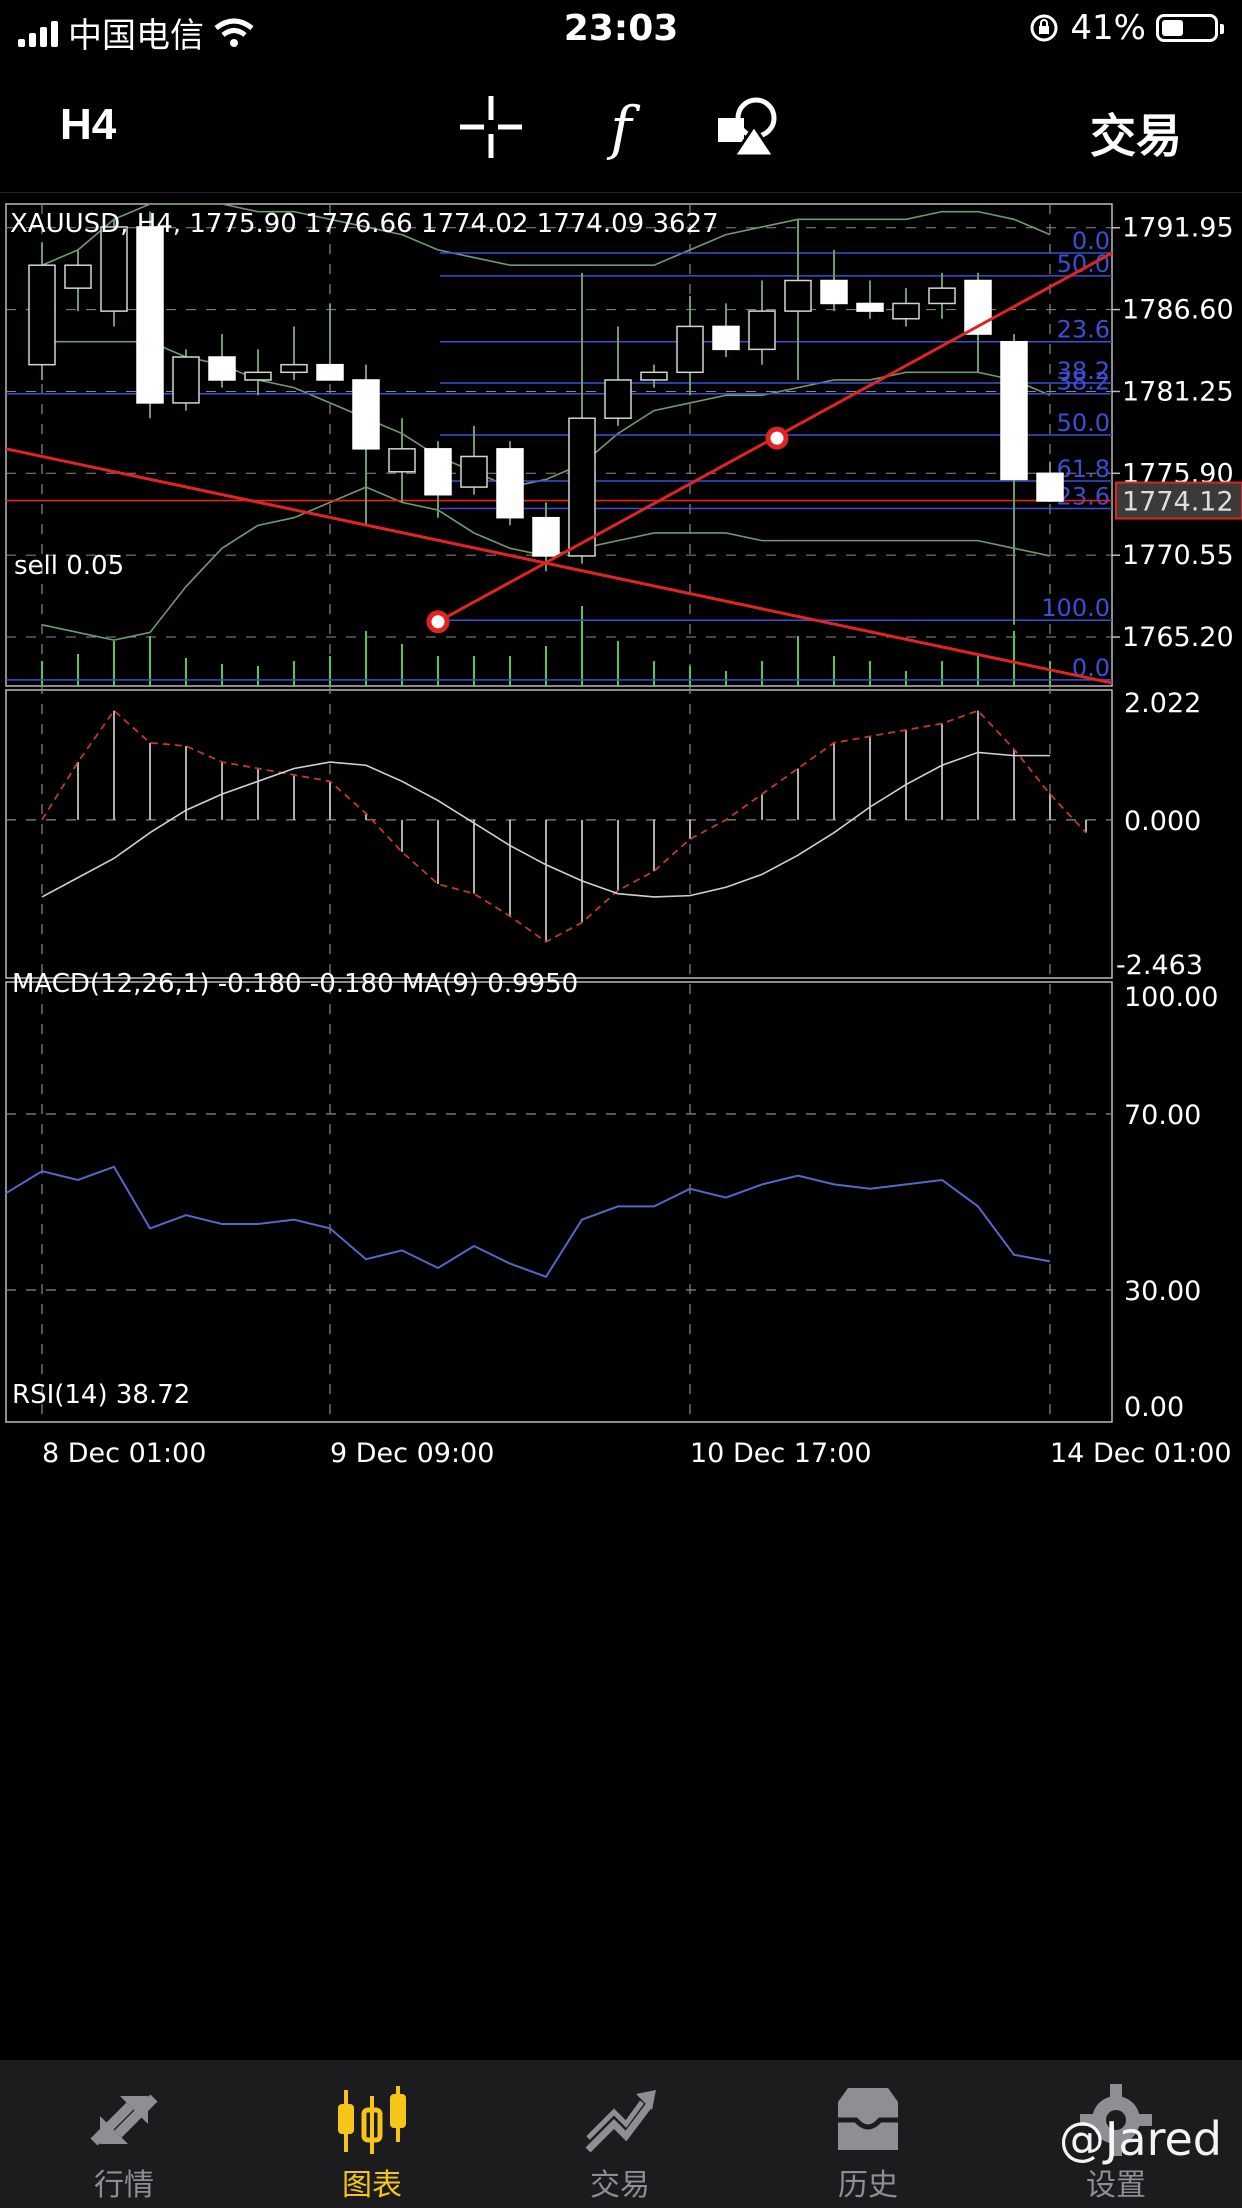 This screenshot has width=1242, height=2208. Describe the element at coordinates (1162, 1115) in the screenshot. I see `rsi-axis-label: 70.00` at that location.